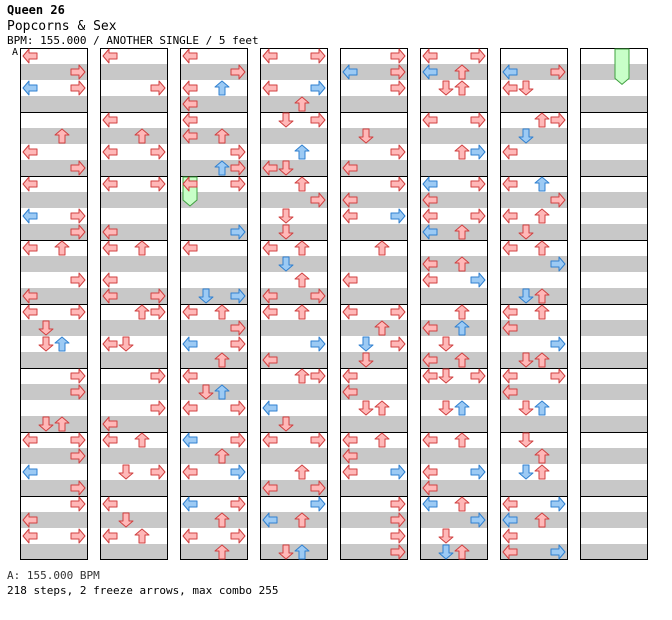 The height and width of the screenshot is (620, 672). Describe the element at coordinates (62, 26) in the screenshot. I see `song-name: Popcorns & Sex` at that location.